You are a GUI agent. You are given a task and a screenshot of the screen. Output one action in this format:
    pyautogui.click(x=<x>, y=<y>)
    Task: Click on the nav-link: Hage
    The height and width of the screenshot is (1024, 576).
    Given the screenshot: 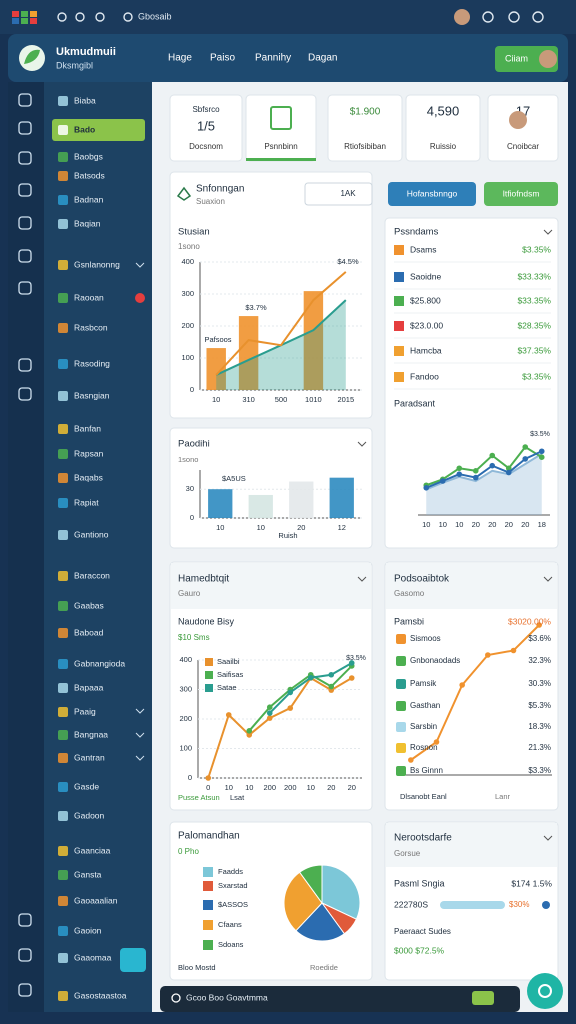 What is the action you would take?
    pyautogui.click(x=180, y=58)
    